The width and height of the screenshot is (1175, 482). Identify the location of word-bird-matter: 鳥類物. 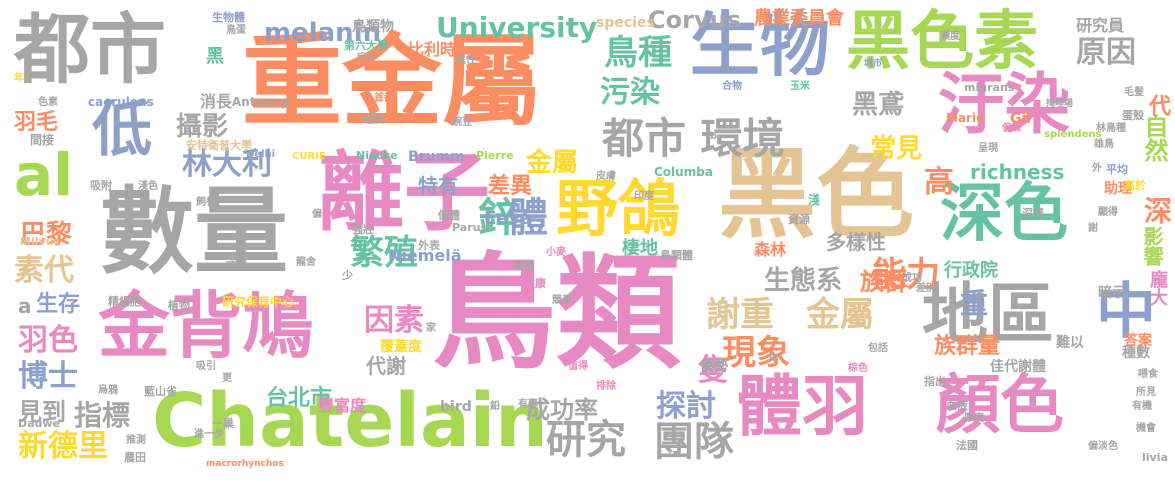
(373, 27).